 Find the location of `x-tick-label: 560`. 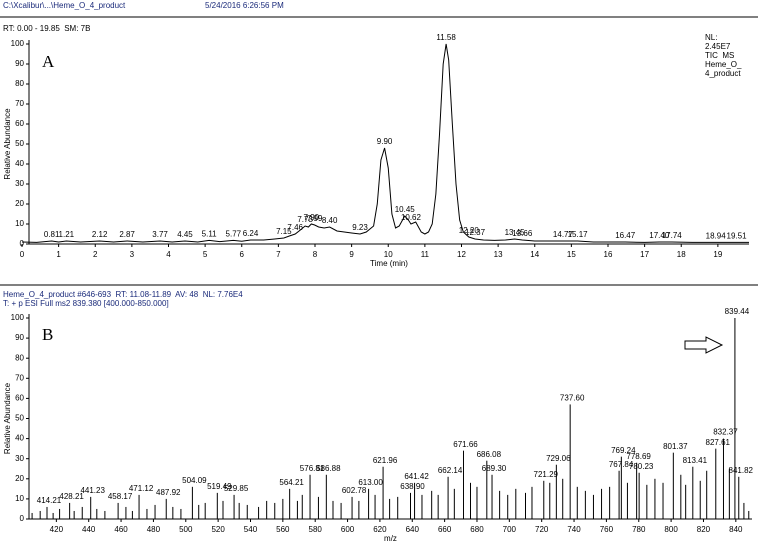

x-tick-label: 560 is located at coordinates (283, 529).